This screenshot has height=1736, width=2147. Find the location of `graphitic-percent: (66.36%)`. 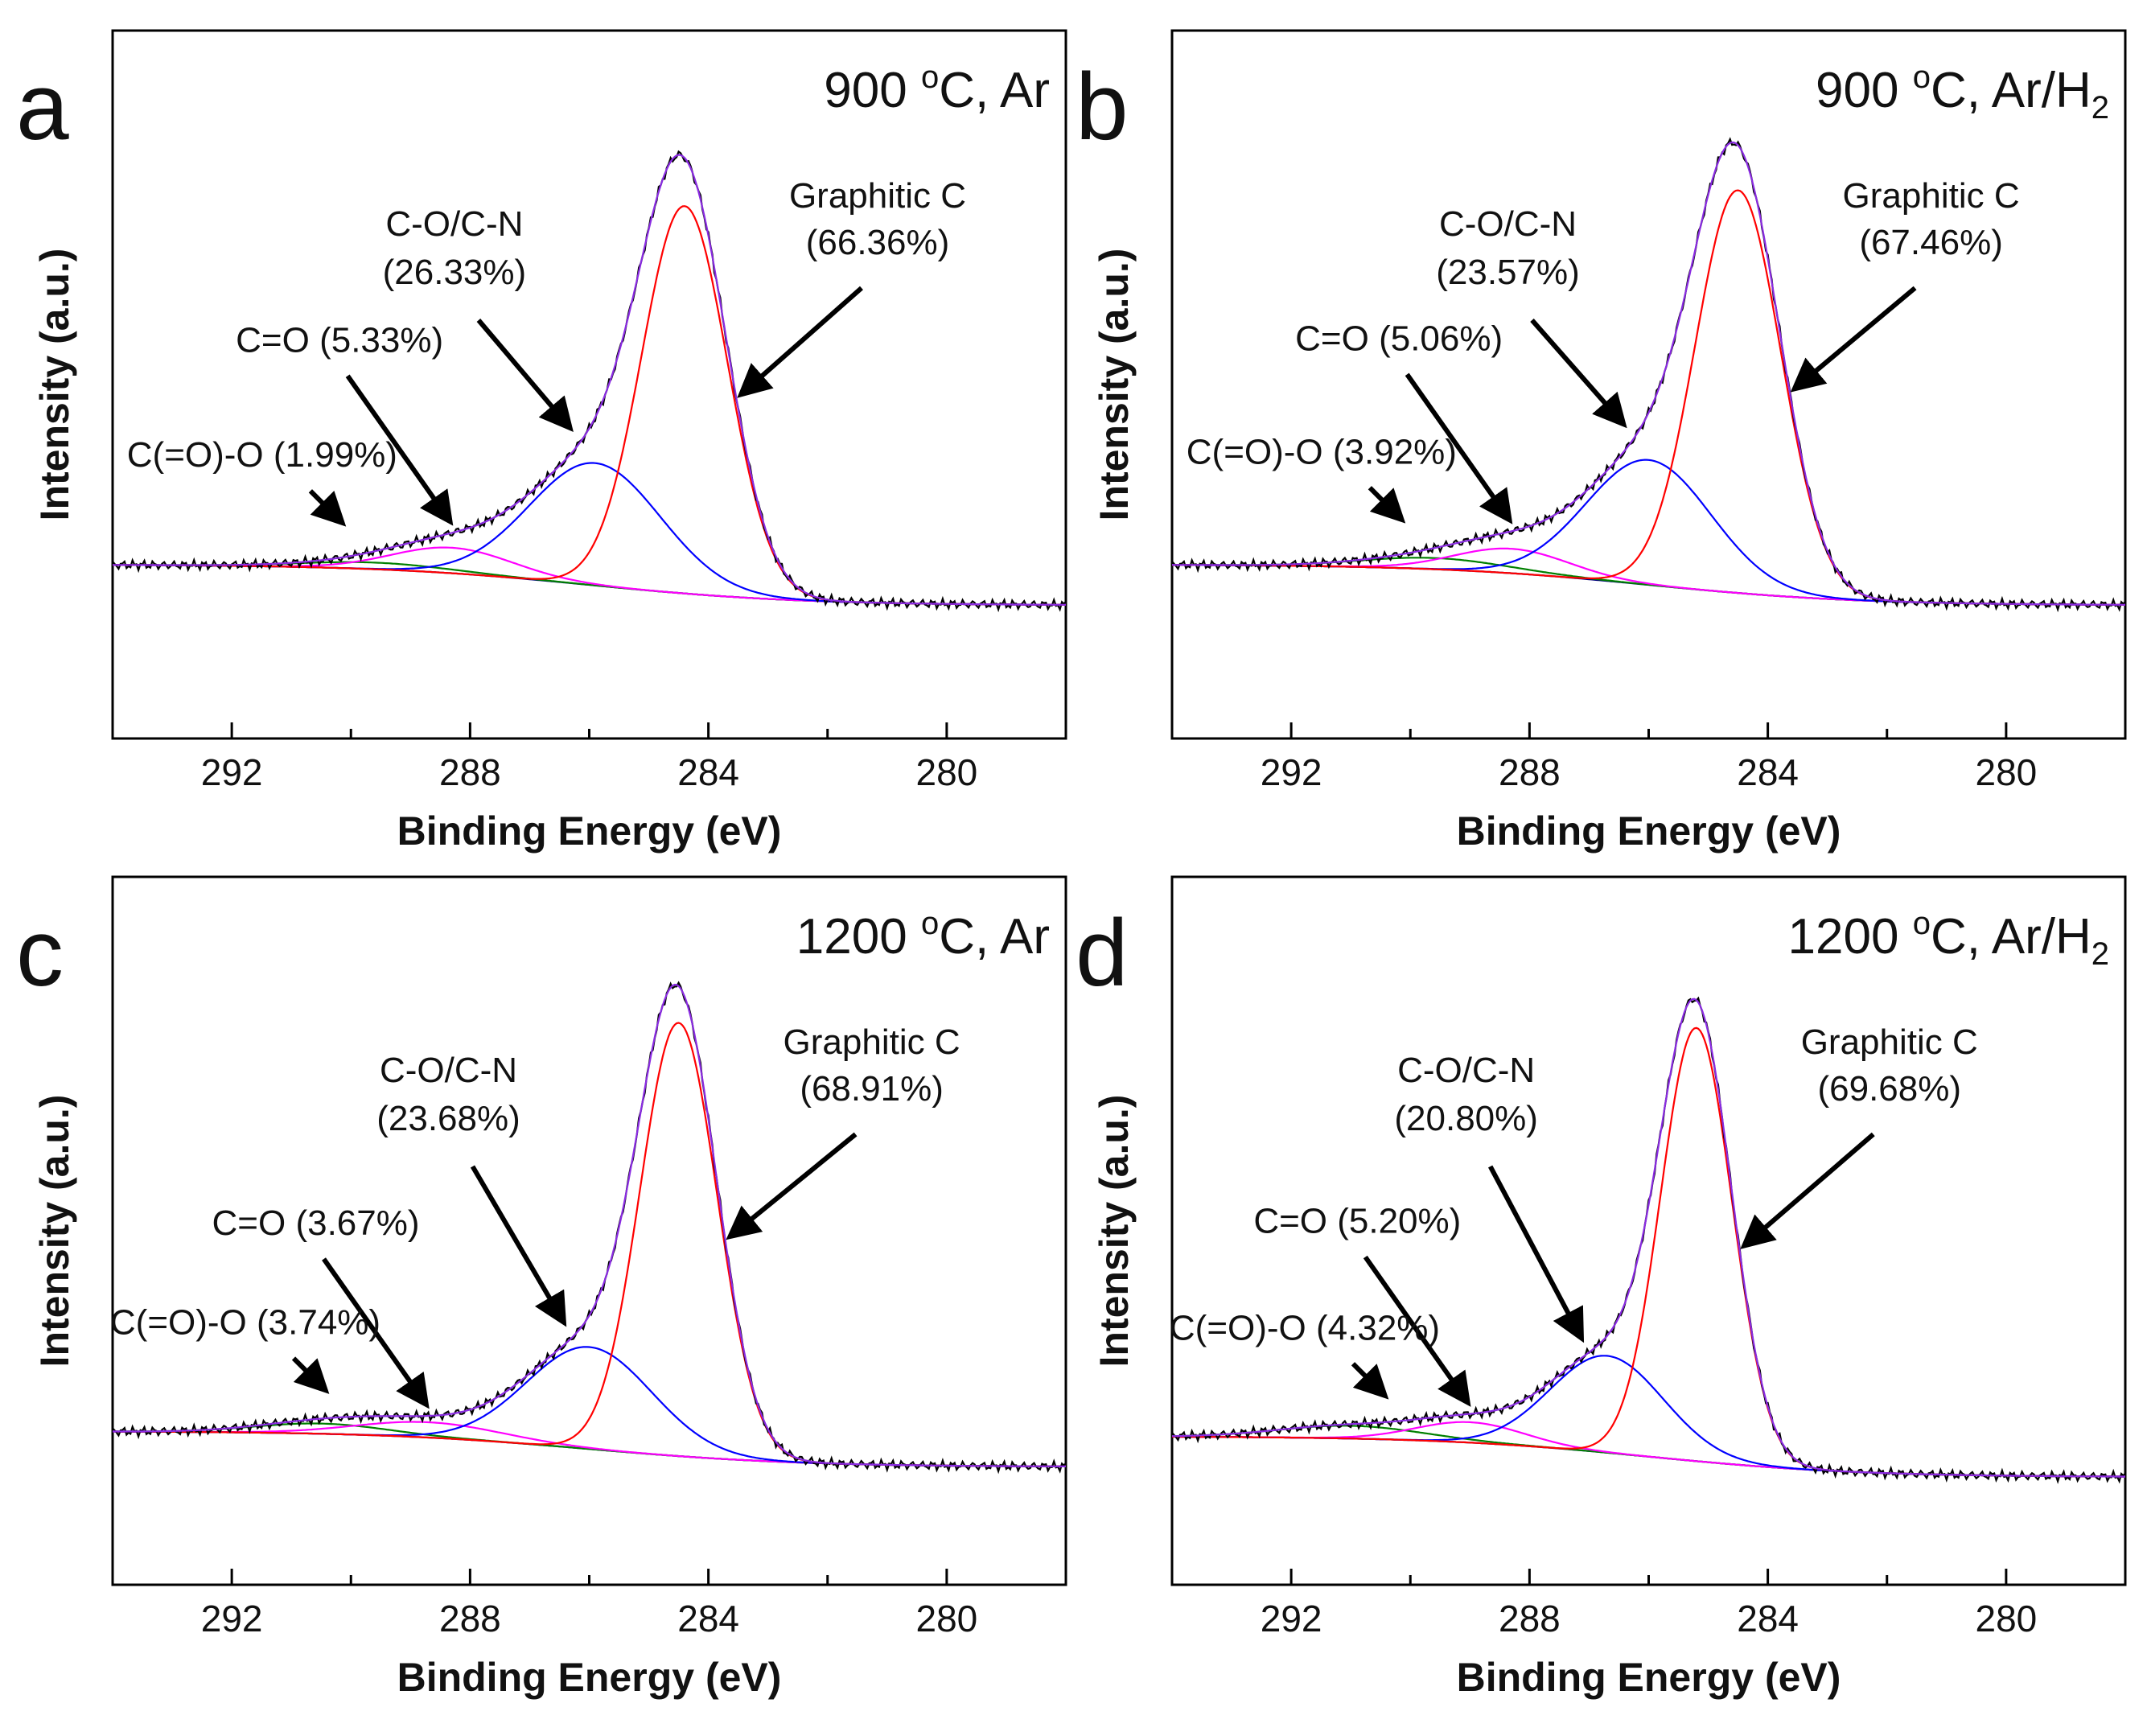

graphitic-percent: (66.36%) is located at coordinates (878, 242).